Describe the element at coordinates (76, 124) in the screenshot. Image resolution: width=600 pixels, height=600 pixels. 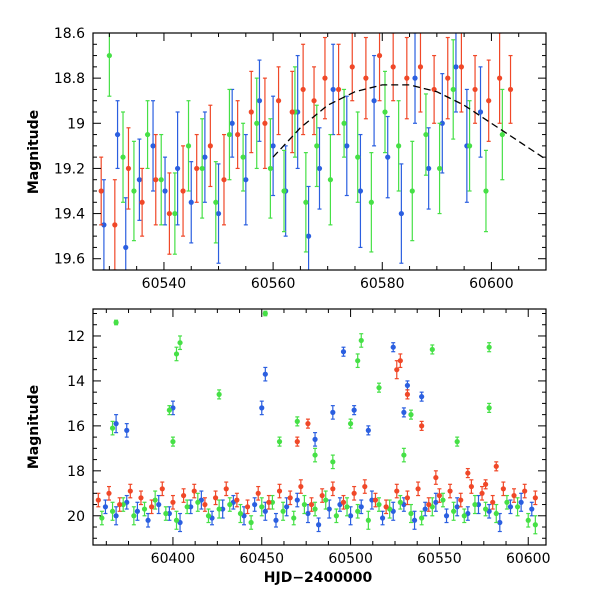
I see `top-y-tick-label: 19` at that location.